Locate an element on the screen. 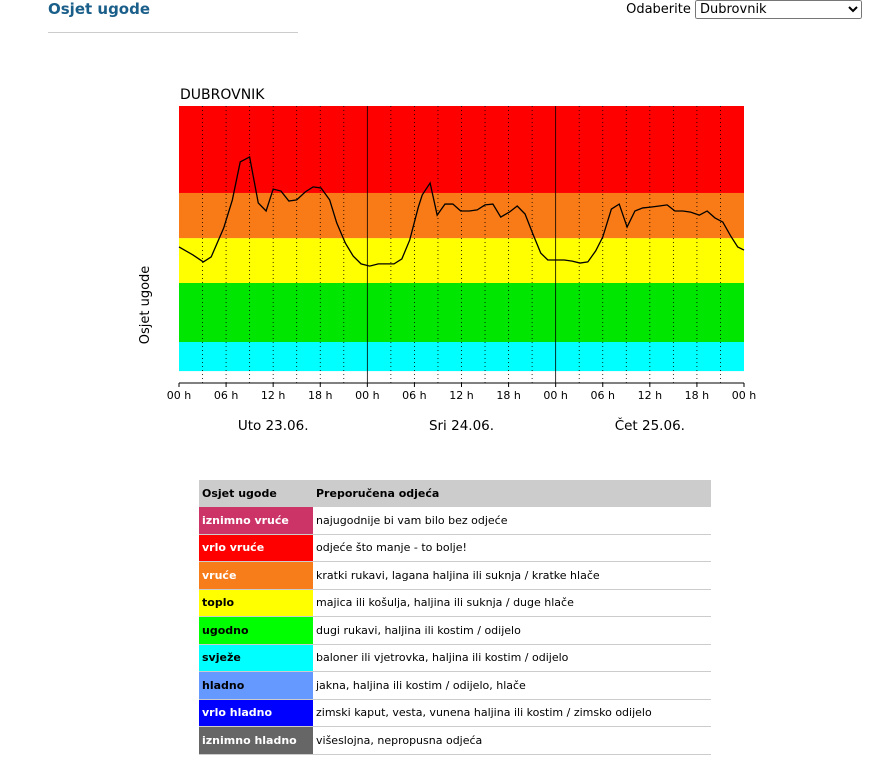  city-select-box: Odaberite Dubrovnik is located at coordinates (744, 9).